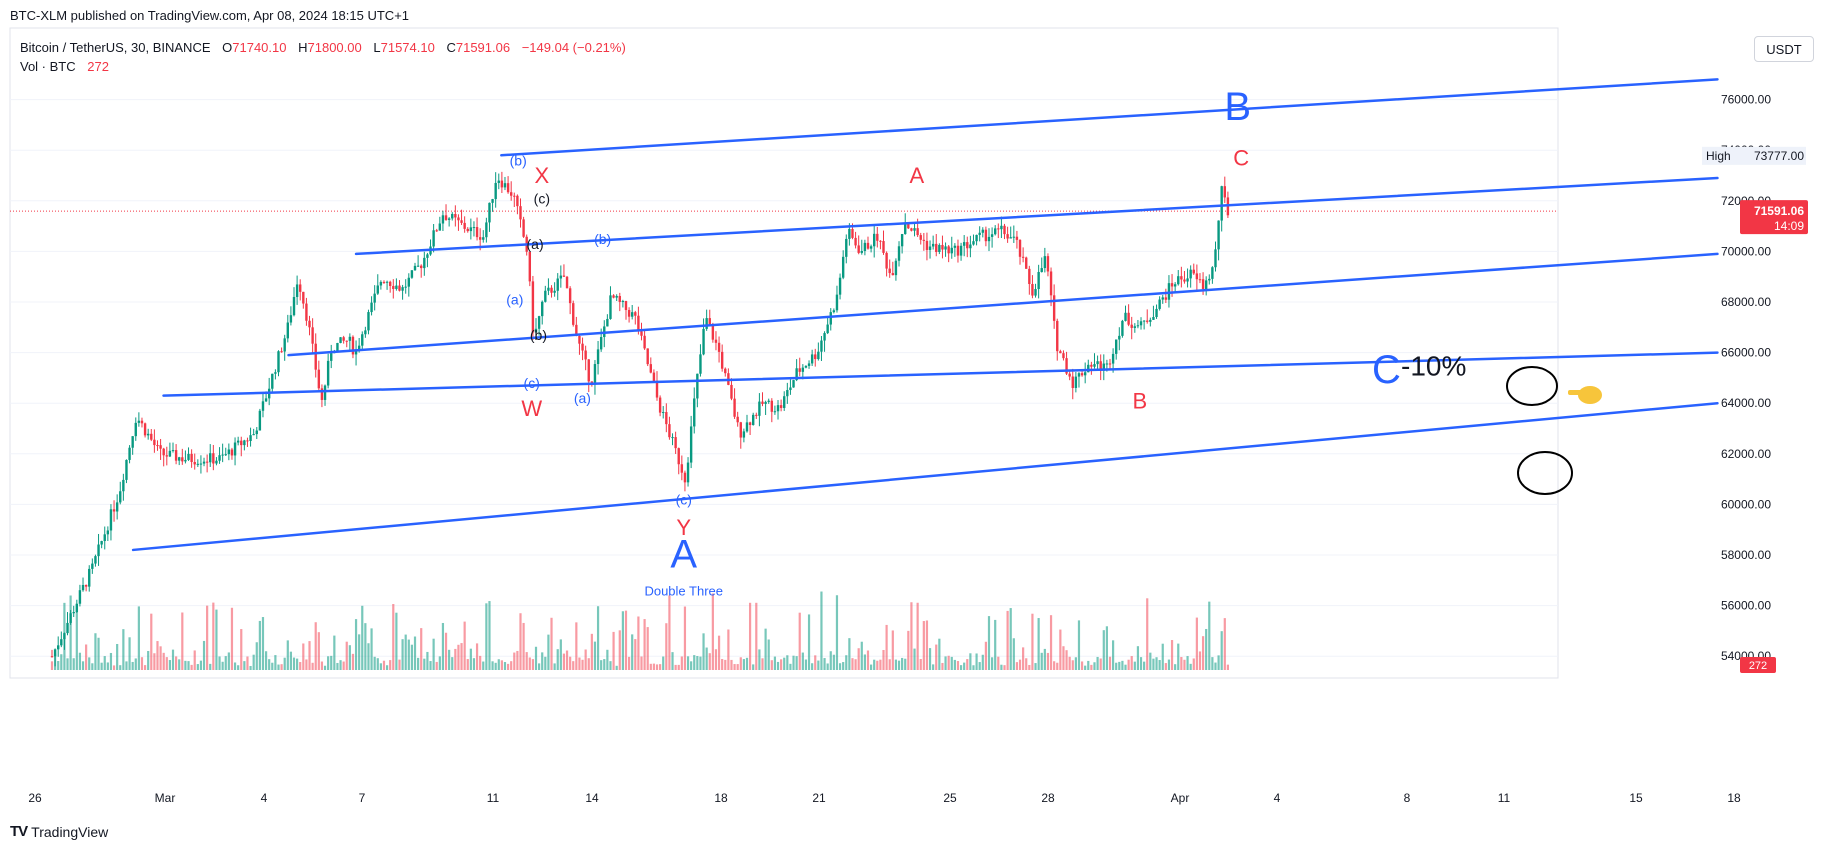 The image size is (1824, 852). Describe the element at coordinates (1779, 156) in the screenshot. I see `high-value: 73777.00` at that location.